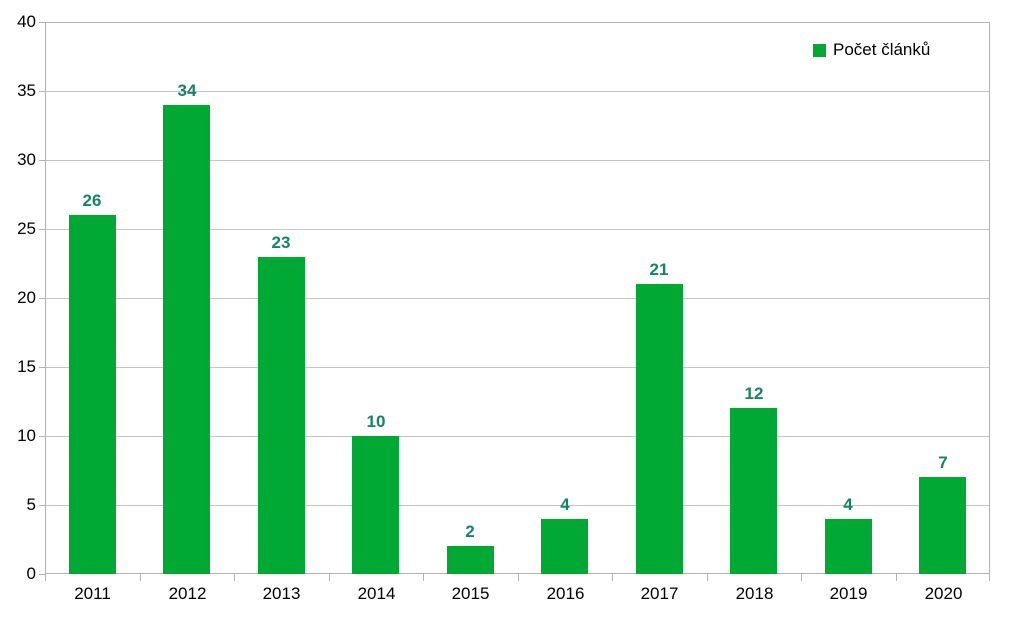  Describe the element at coordinates (26, 90) in the screenshot. I see `y-axis-tick-label: 35` at that location.